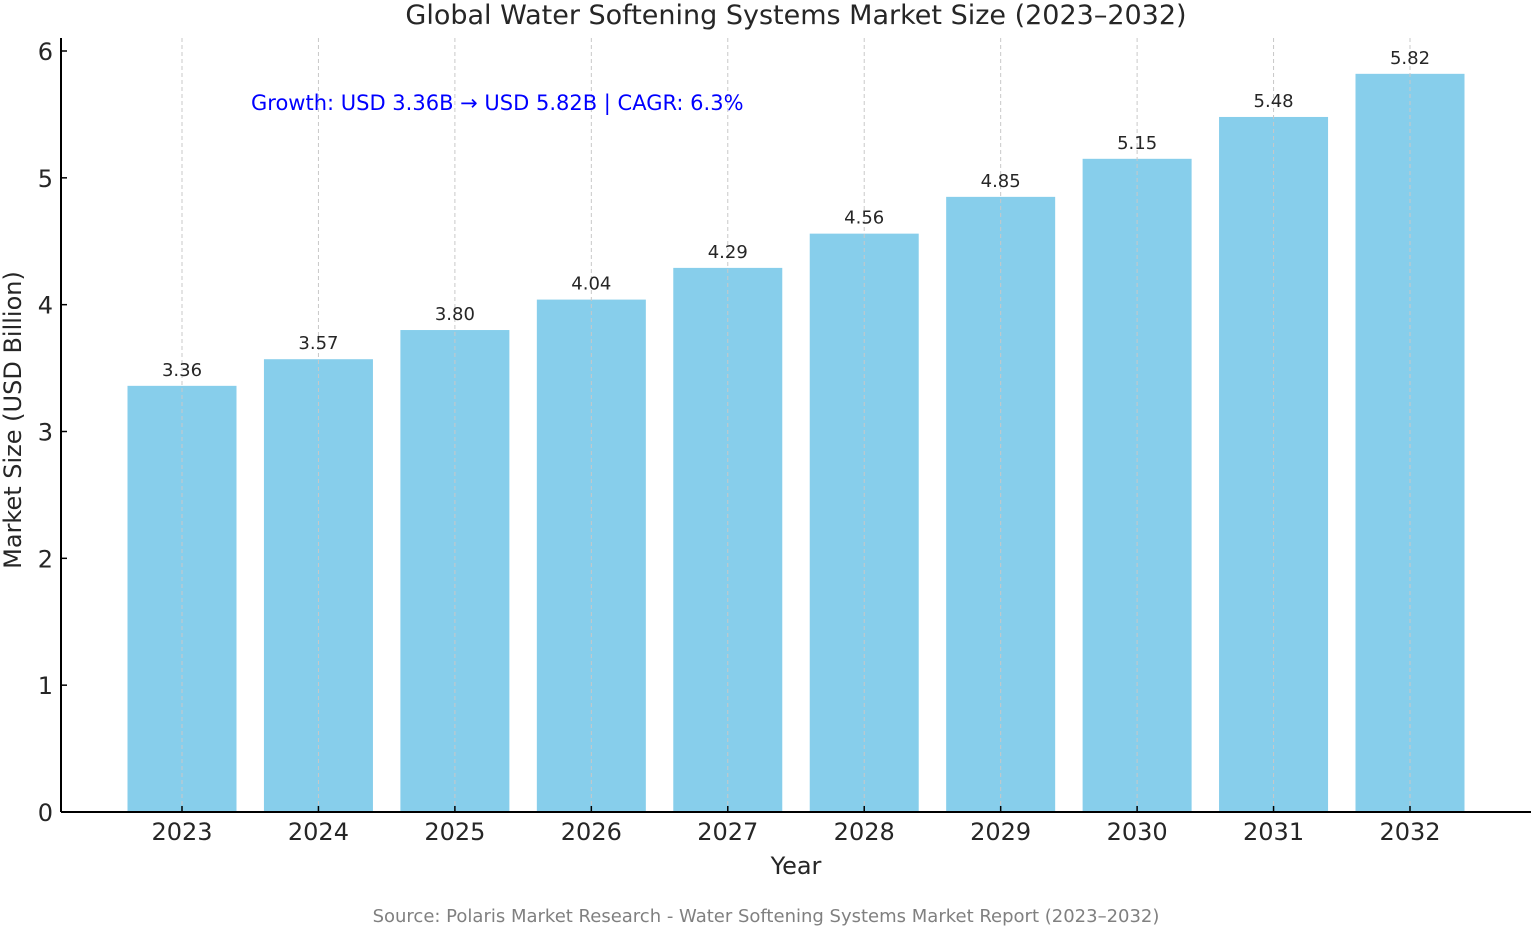  Describe the element at coordinates (1273, 832) in the screenshot. I see `x-tick-label-2031: 2031` at that location.